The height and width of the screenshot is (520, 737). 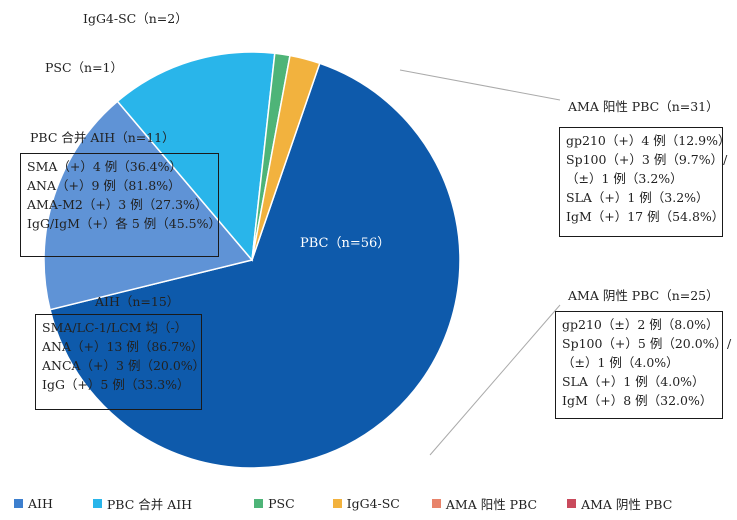 What do you see at coordinates (116, 384) in the screenshot?
I see `annotation-line: IgG（+）5 例（33.3%）` at bounding box center [116, 384].